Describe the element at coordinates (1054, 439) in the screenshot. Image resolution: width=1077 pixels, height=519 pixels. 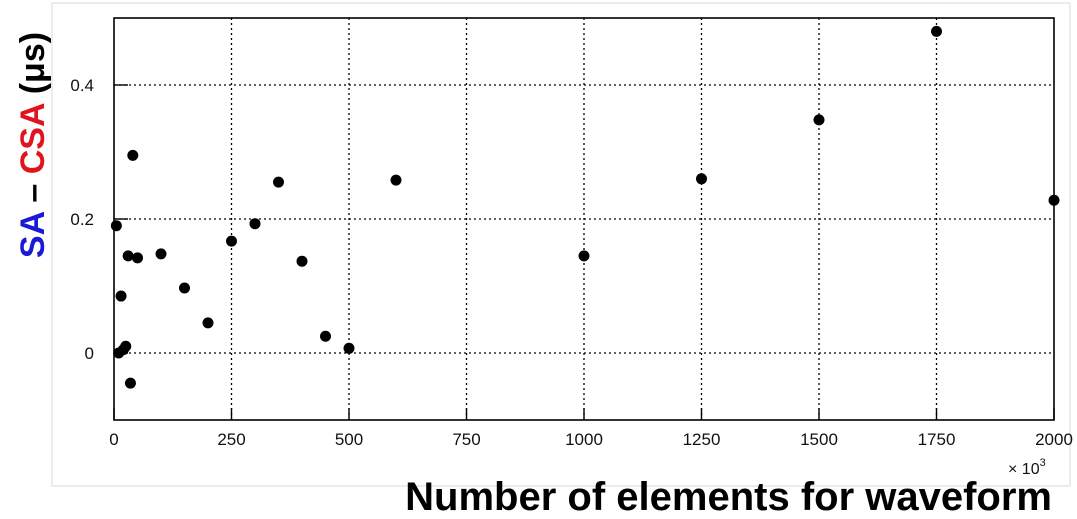
I see `x-tick-label: 2000` at that location.